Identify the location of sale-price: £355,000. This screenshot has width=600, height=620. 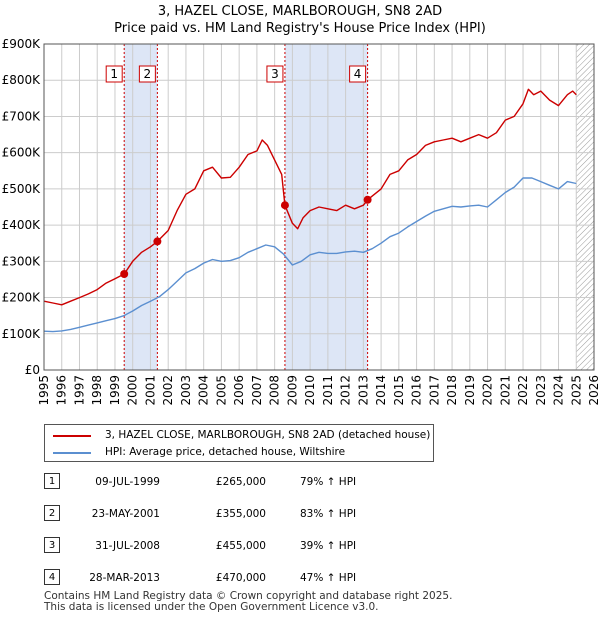
(240, 514).